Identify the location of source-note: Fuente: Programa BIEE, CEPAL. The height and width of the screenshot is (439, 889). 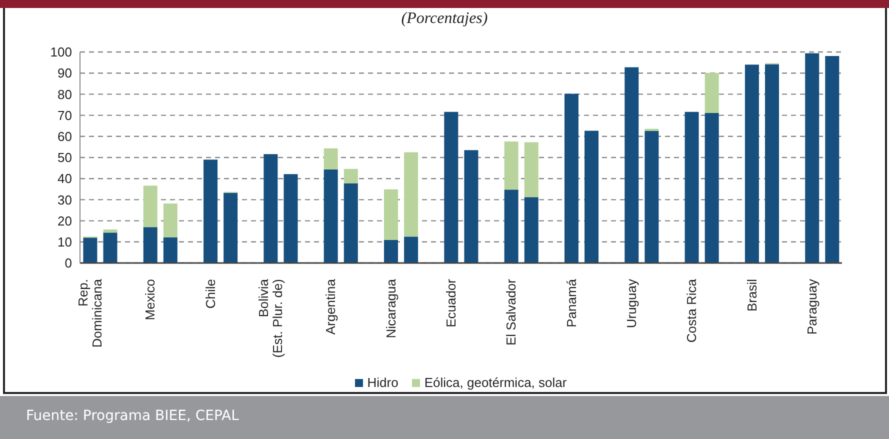
(132, 416).